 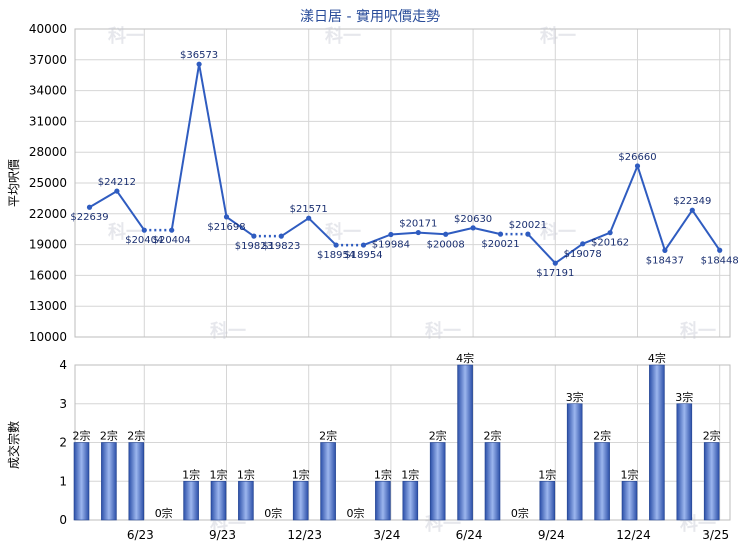 I want to click on price-data-label: $36573, so click(x=199, y=55).